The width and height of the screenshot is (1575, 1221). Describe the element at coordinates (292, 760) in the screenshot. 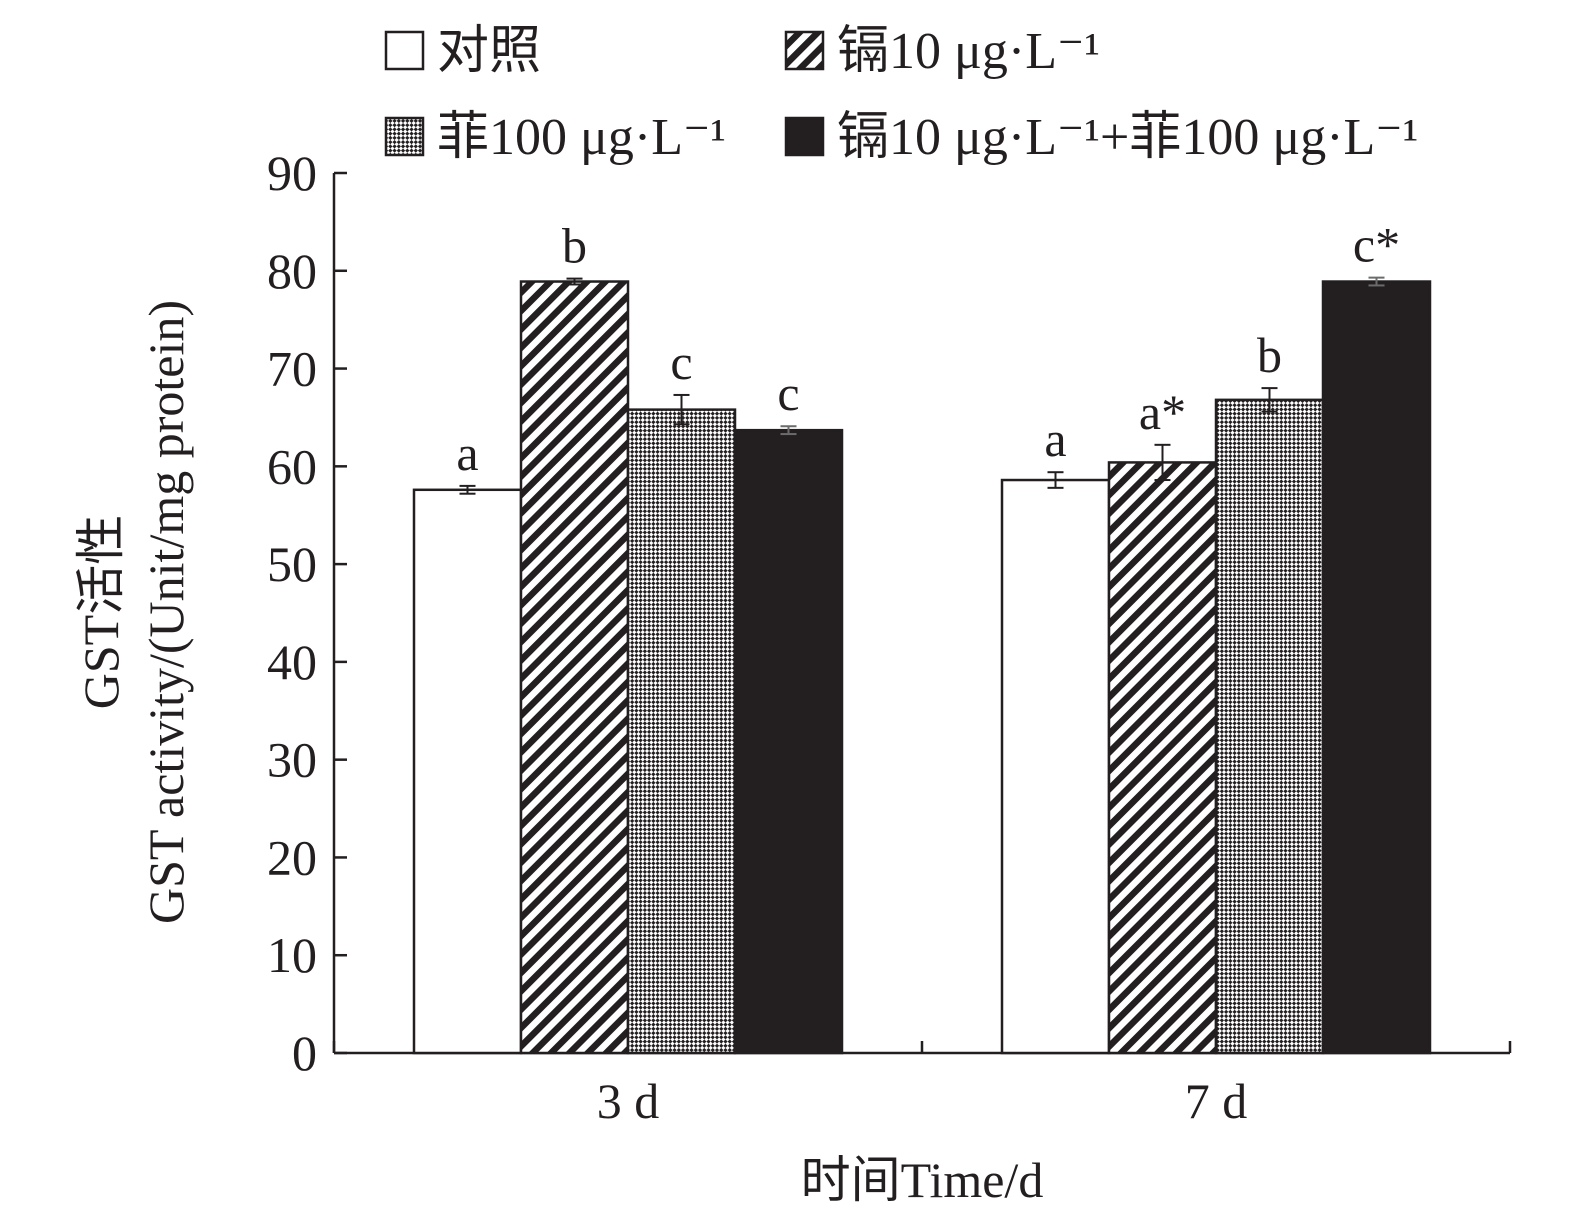

I see `y-tick-label: 30` at that location.